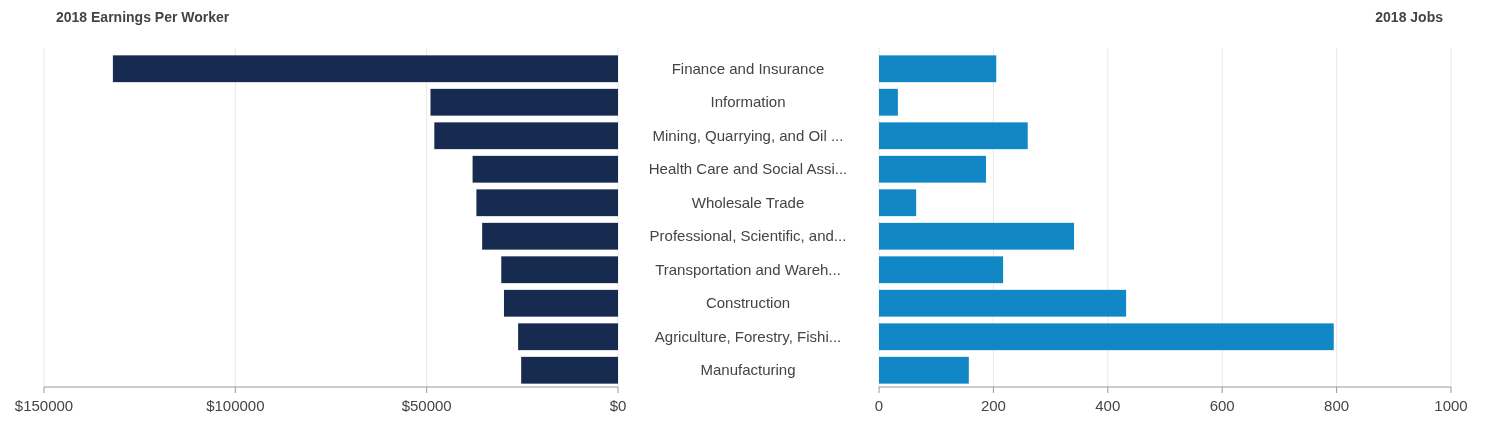 The width and height of the screenshot is (1494, 424). I want to click on y-tick-label: Construction, so click(748, 303).